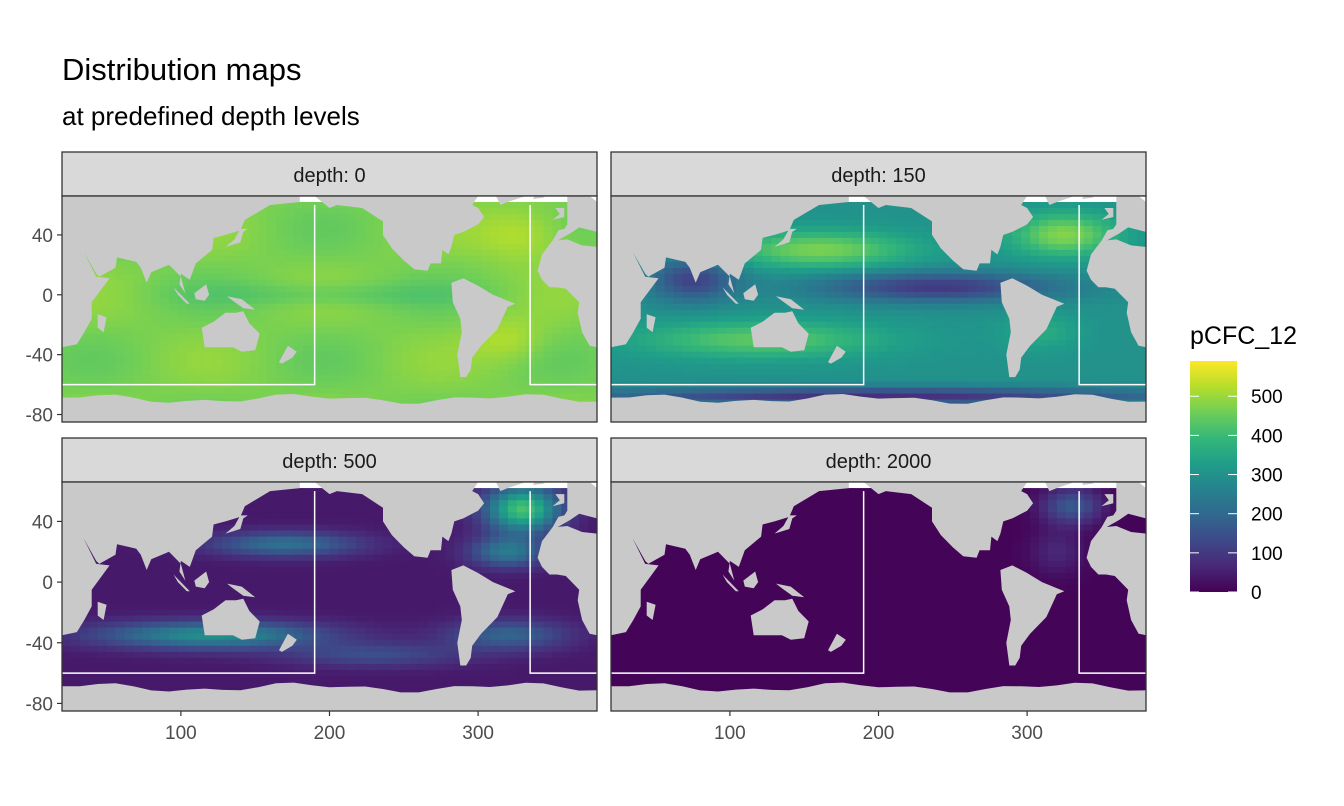 This screenshot has height=806, width=1344. I want to click on facet-strip-label: depth: 2000, so click(879, 462).